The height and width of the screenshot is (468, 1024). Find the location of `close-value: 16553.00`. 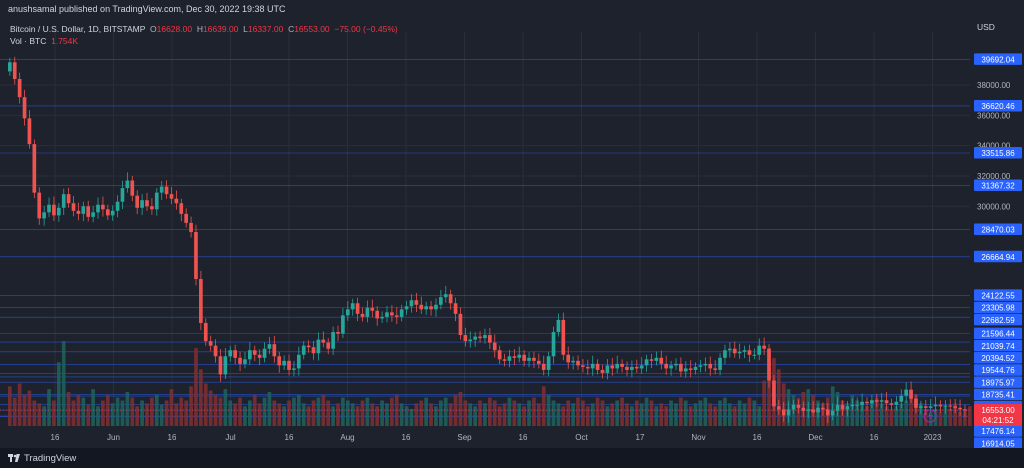

close-value: 16553.00 is located at coordinates (312, 29).